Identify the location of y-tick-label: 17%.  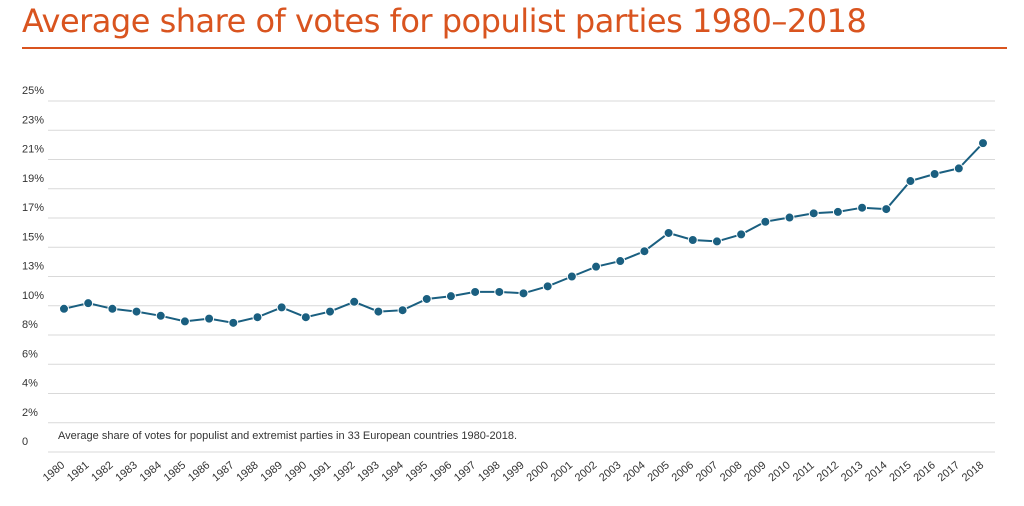
(33, 208).